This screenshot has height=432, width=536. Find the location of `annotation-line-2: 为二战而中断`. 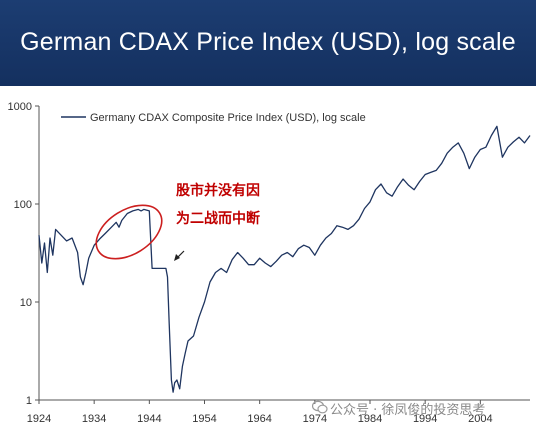

annotation-line-2: 为二战而中断 is located at coordinates (218, 218).